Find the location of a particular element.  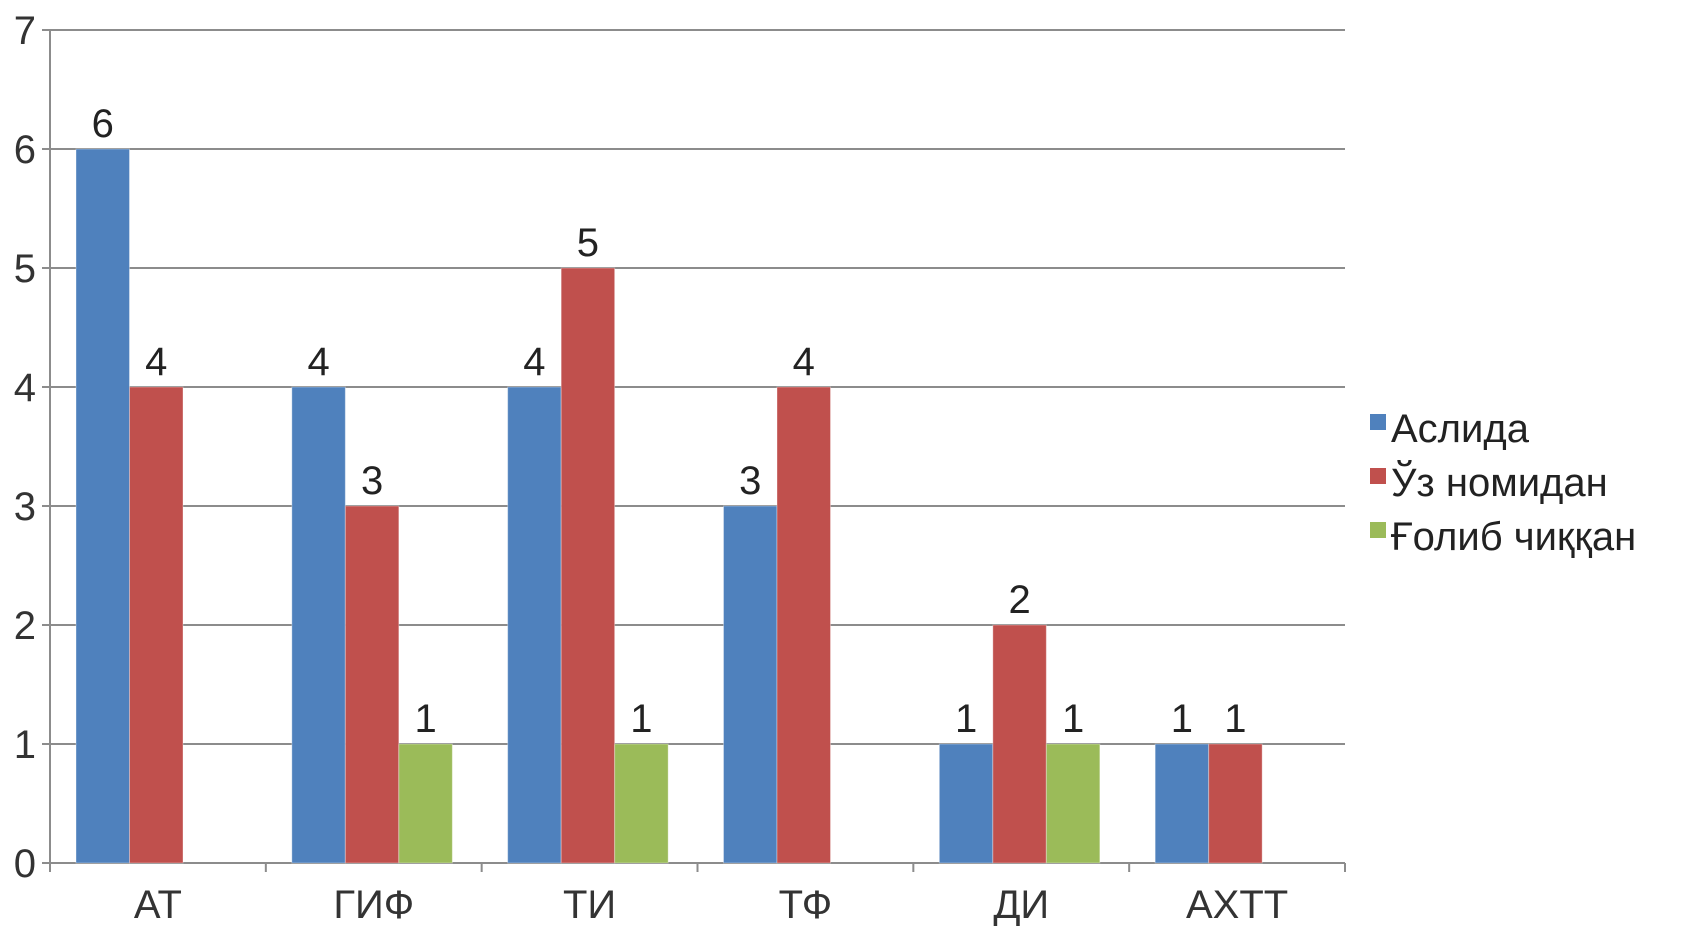

data-label: 2 is located at coordinates (1019, 600).